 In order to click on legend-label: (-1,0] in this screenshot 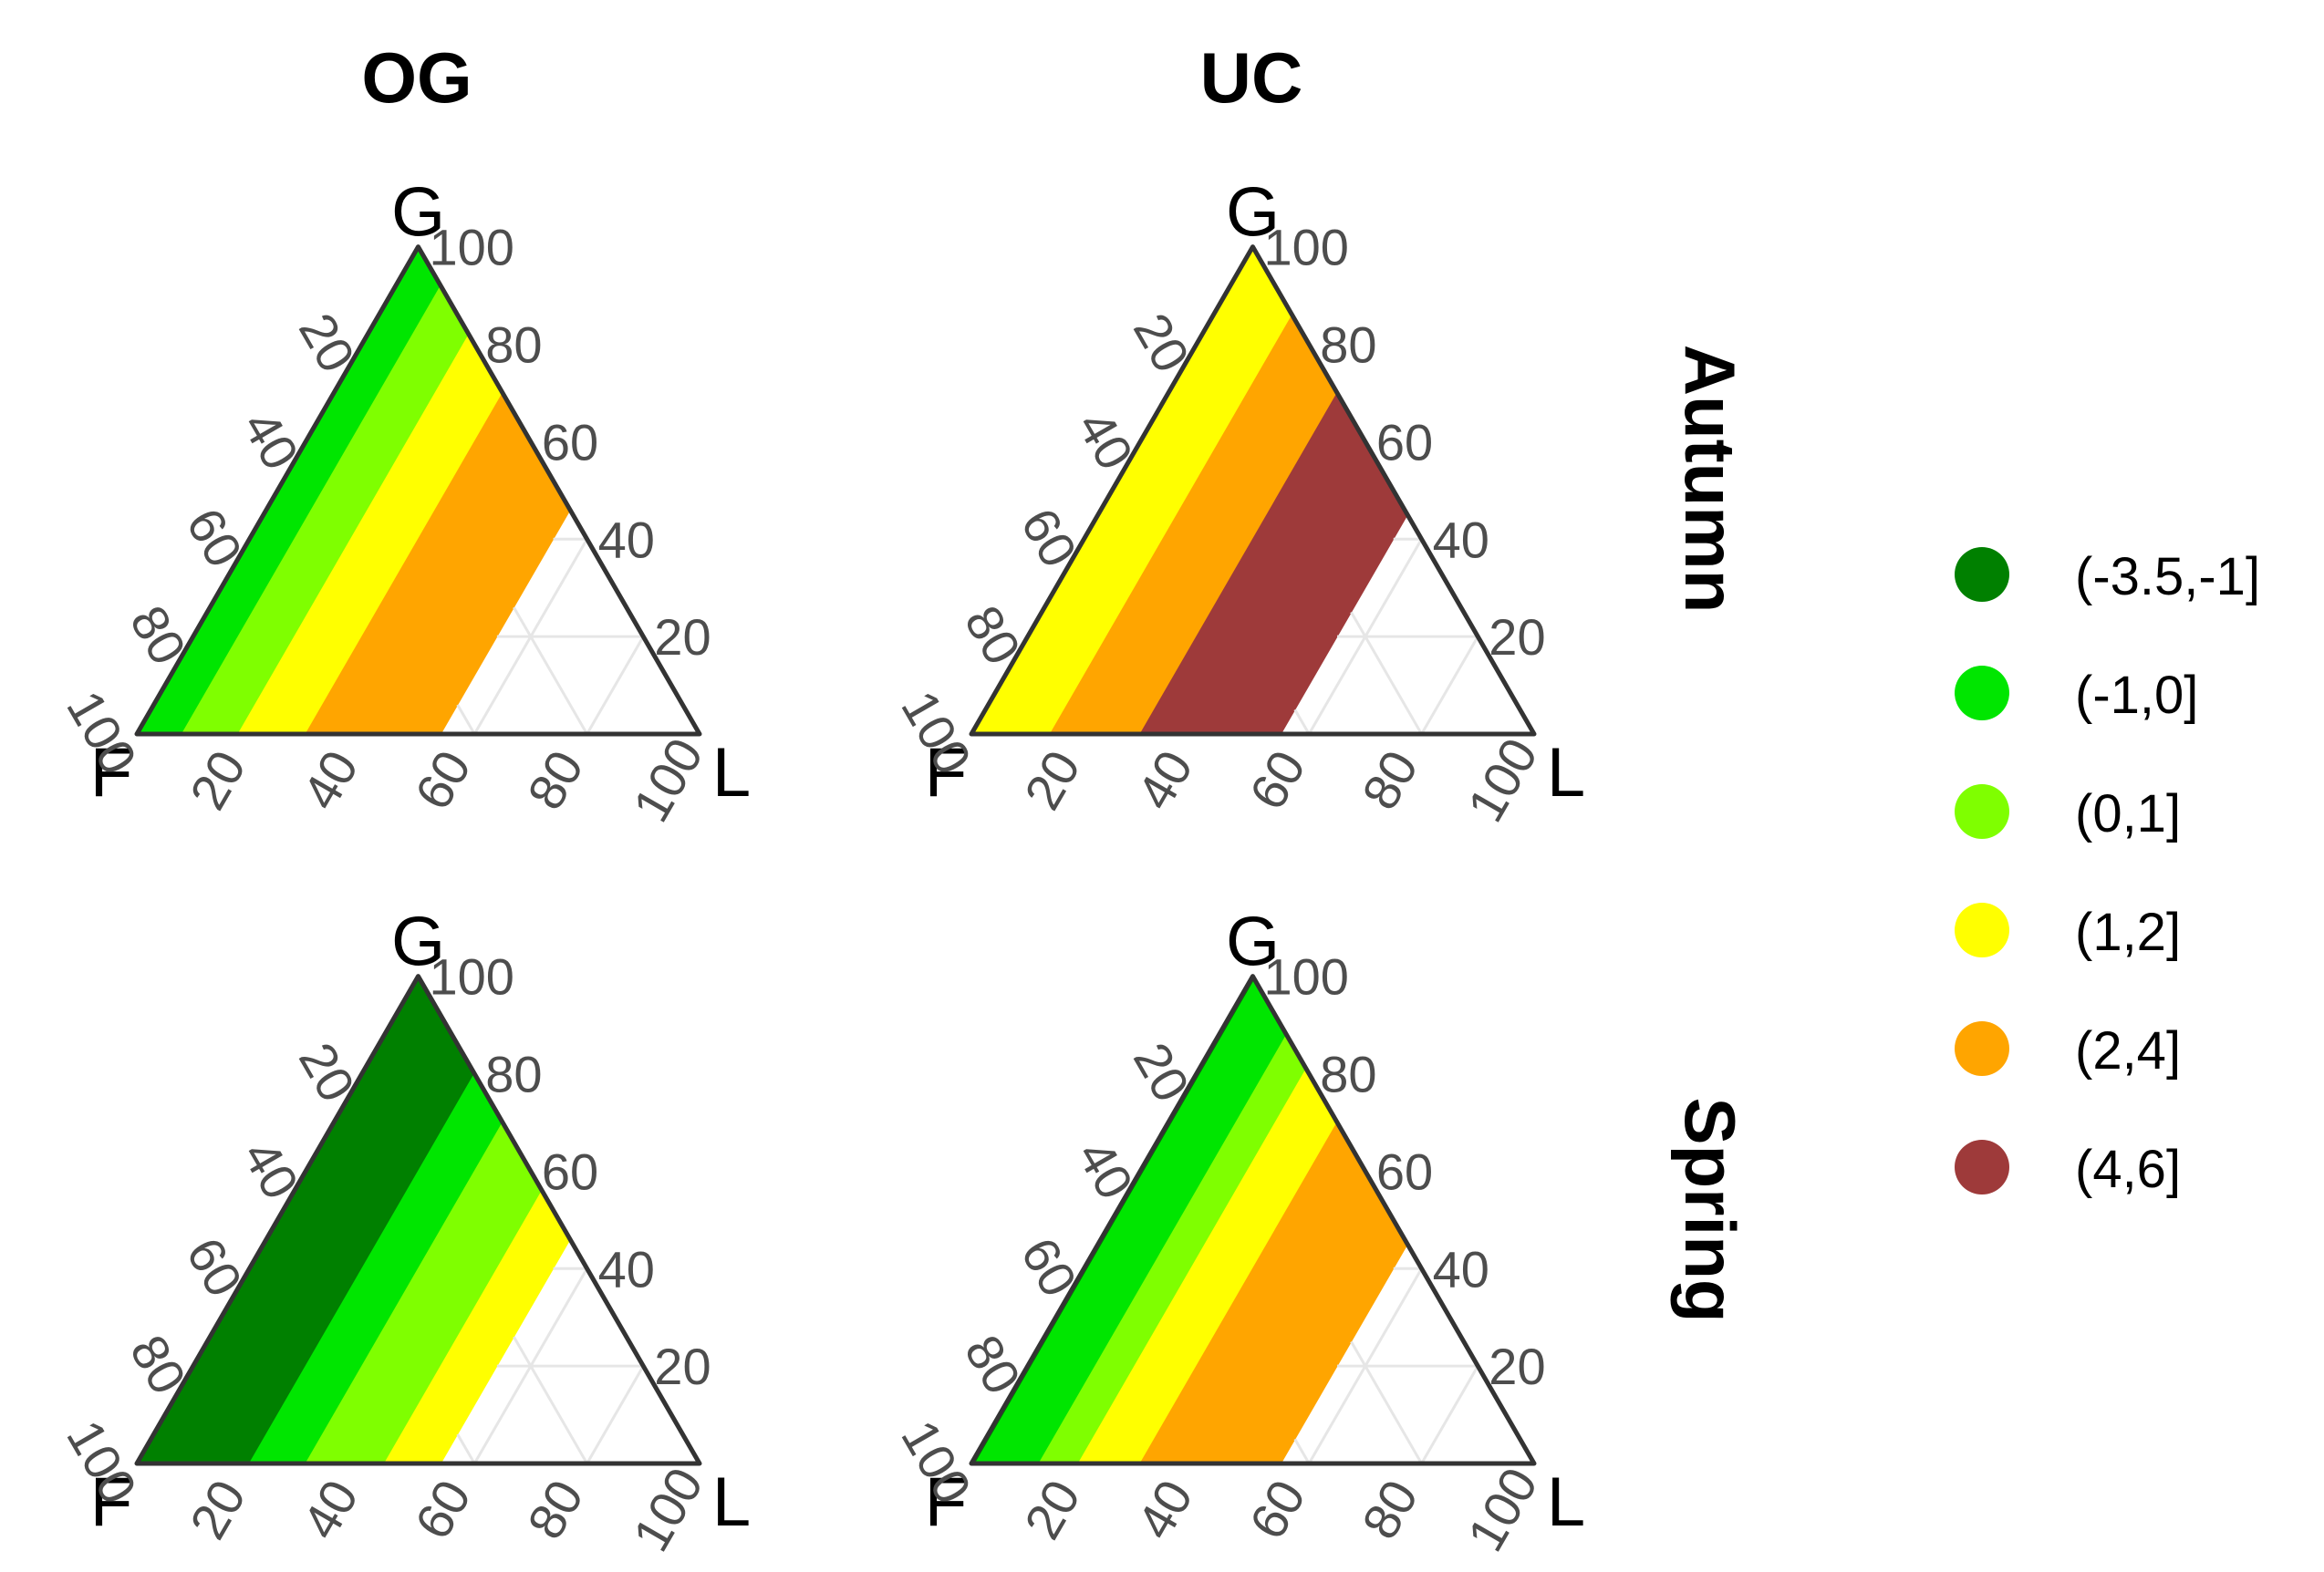, I will do `click(2136, 696)`.